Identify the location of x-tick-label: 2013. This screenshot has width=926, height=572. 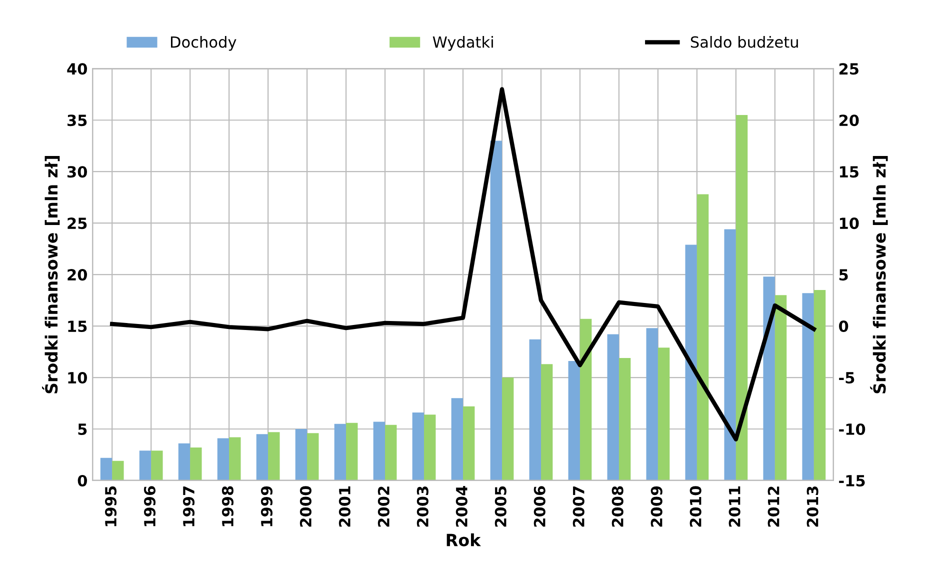
(812, 506).